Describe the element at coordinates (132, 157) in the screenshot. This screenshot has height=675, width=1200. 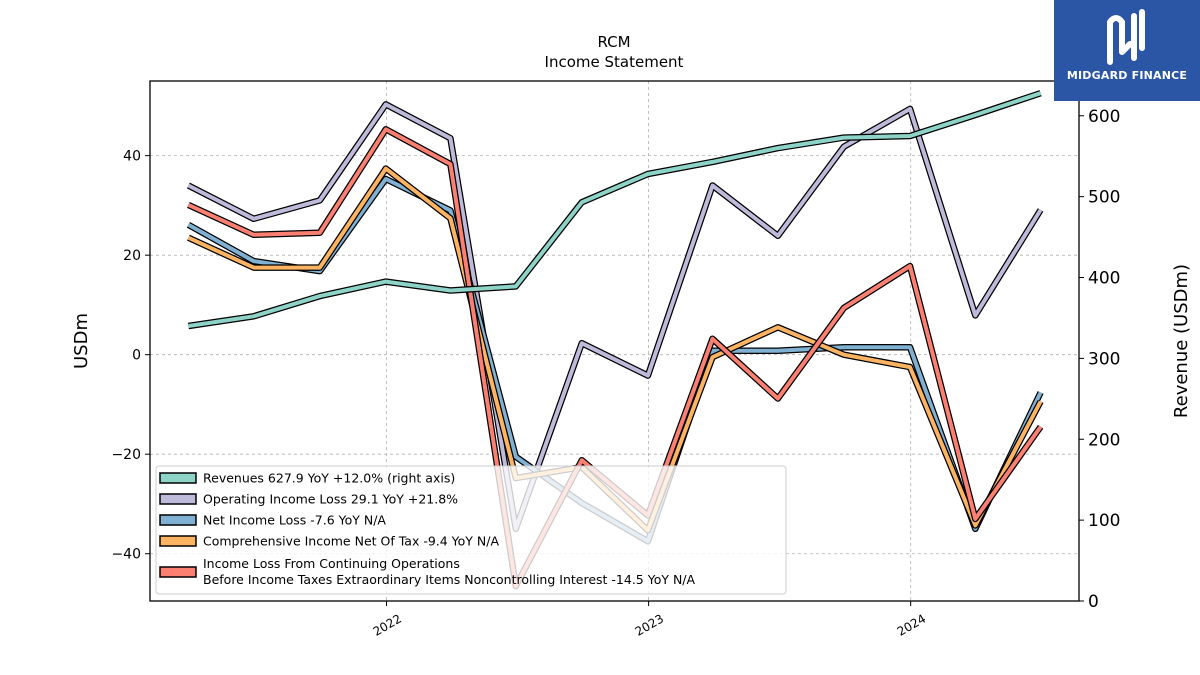
I see `y-tick-label-left: 40` at that location.